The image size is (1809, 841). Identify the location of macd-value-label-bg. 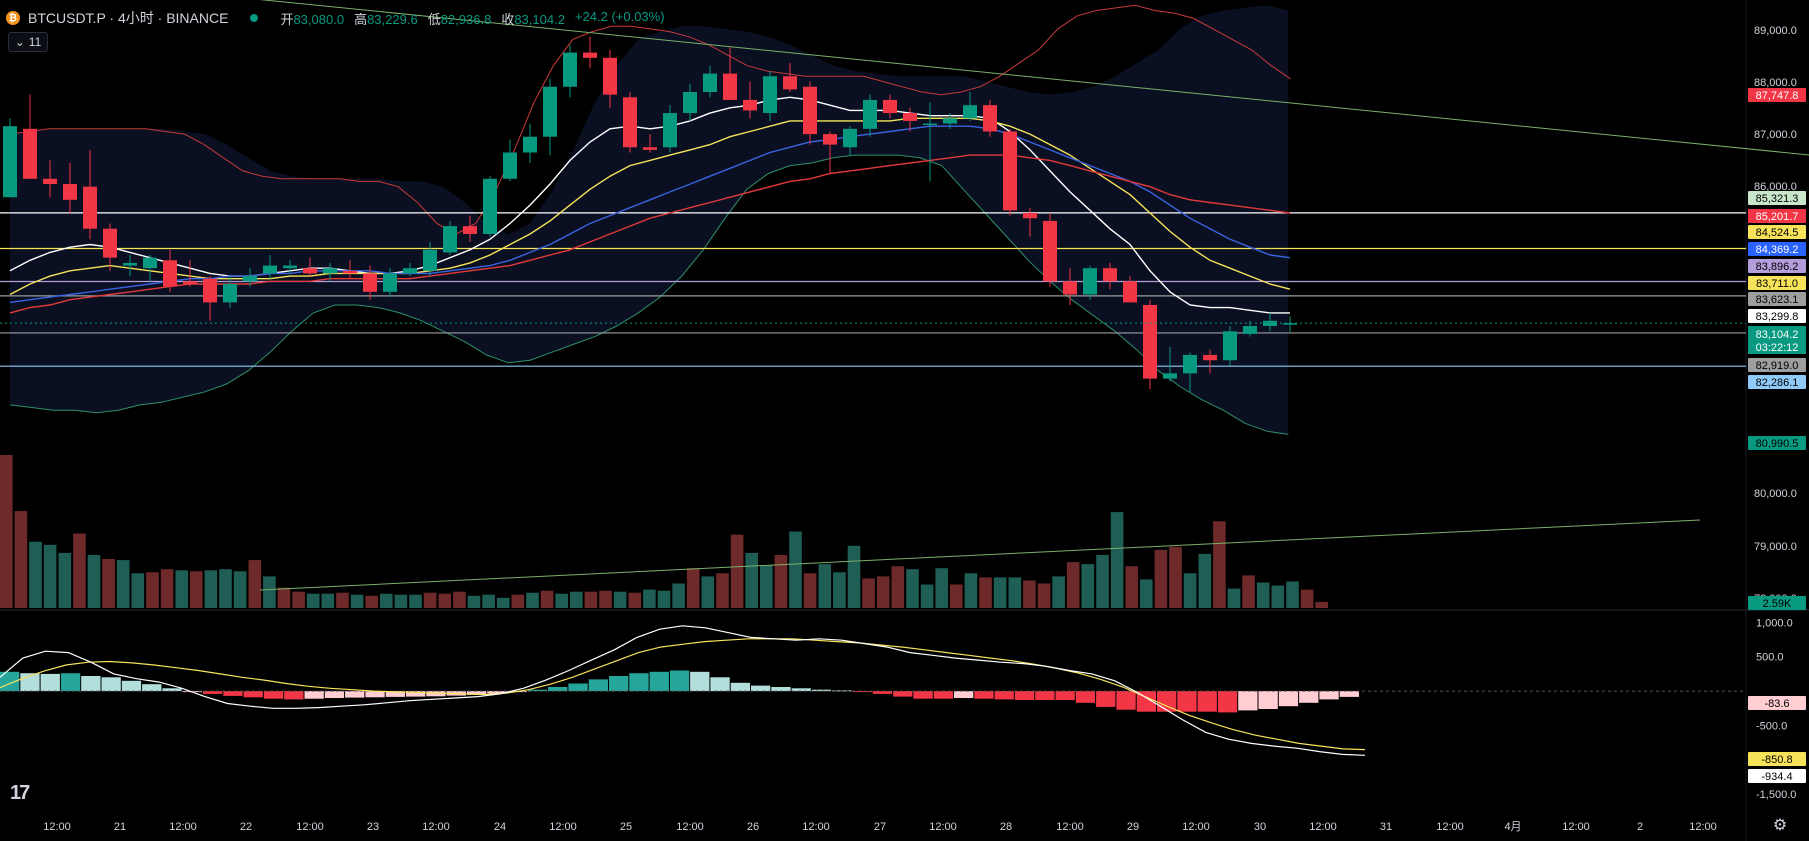
(1777, 759).